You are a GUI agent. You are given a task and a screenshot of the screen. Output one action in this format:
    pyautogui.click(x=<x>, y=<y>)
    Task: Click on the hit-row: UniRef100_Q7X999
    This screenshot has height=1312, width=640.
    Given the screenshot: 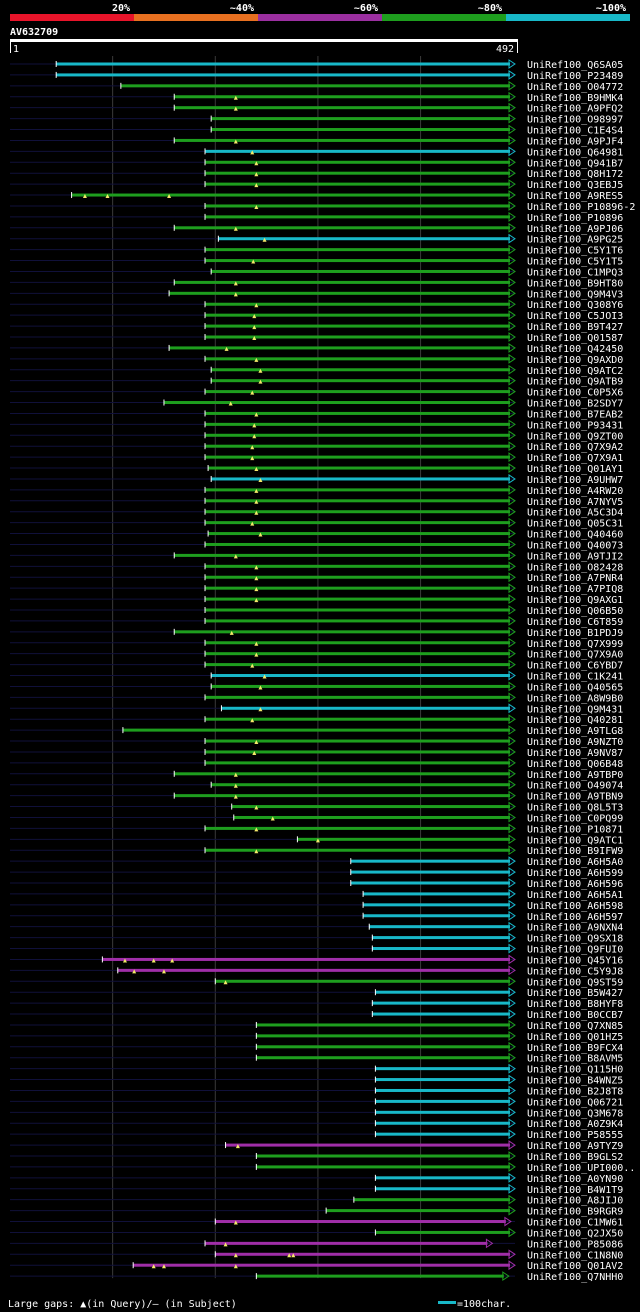 What is the action you would take?
    pyautogui.click(x=316, y=643)
    